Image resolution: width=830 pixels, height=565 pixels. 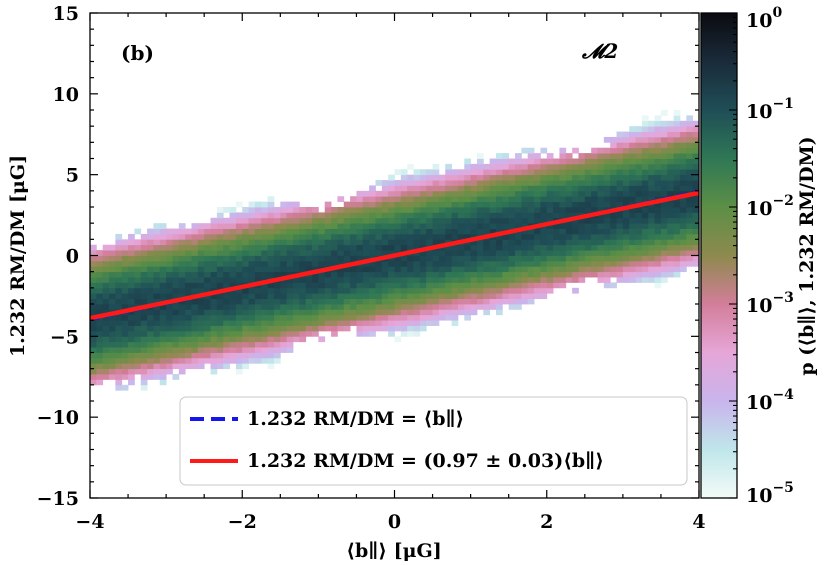 I want to click on y-axis-label: 1.232 RM/DM [μG], so click(x=18, y=256).